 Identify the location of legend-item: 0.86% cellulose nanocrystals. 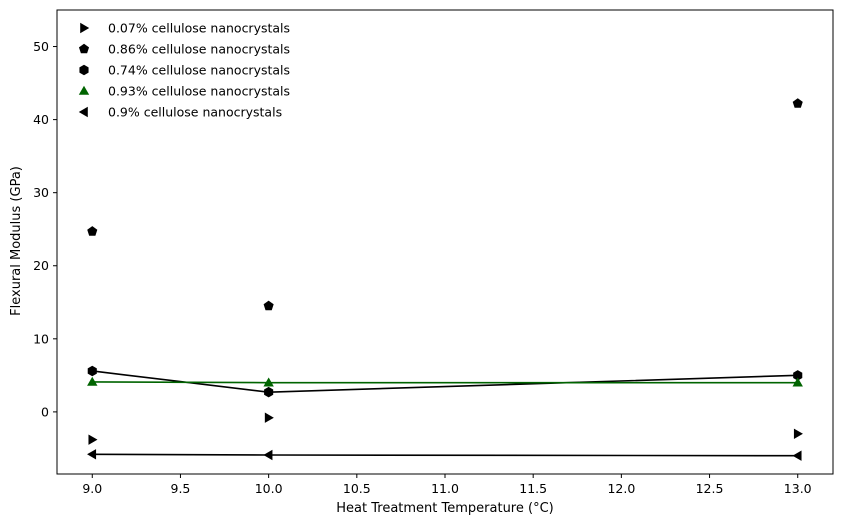
(184, 49).